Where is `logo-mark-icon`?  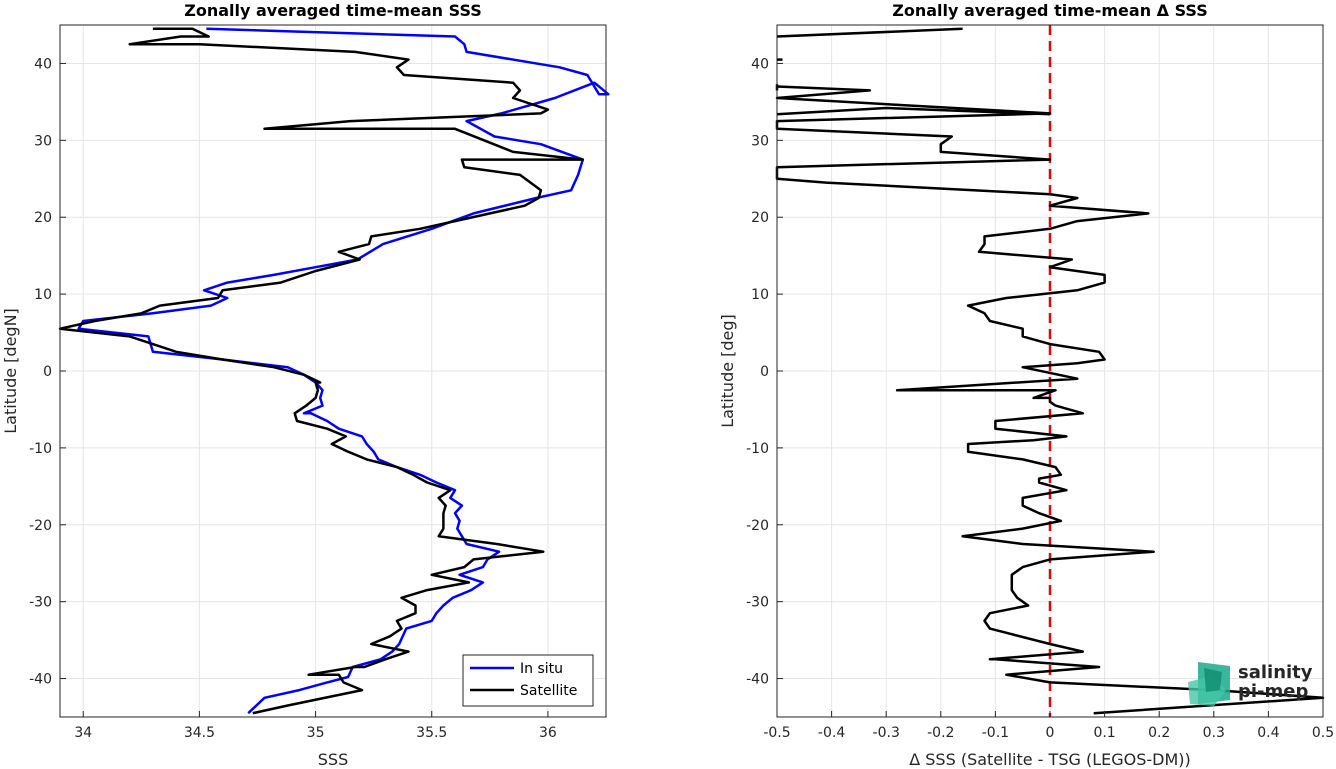
logo-mark-icon is located at coordinates (1209, 684).